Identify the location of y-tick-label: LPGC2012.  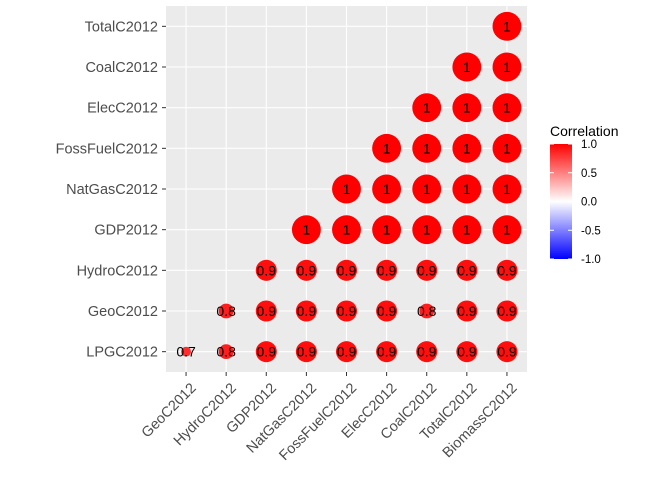
(122, 353).